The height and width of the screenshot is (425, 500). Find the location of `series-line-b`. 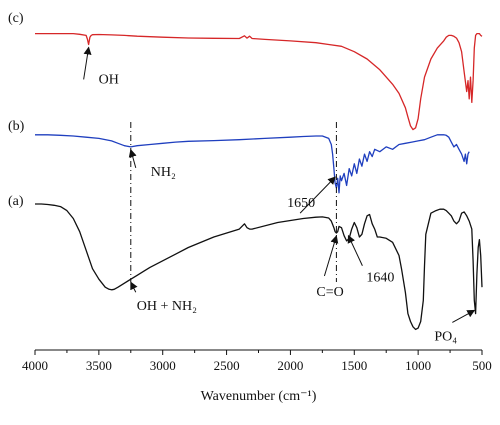

series-line-b is located at coordinates (252, 164).